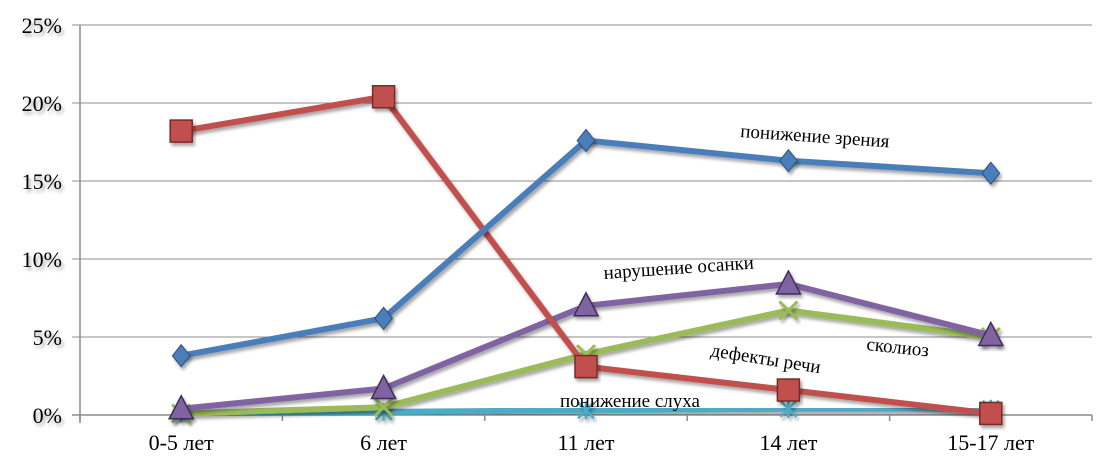 The image size is (1104, 459). I want to click on x-tick-label: 11 лет, so click(585, 442).